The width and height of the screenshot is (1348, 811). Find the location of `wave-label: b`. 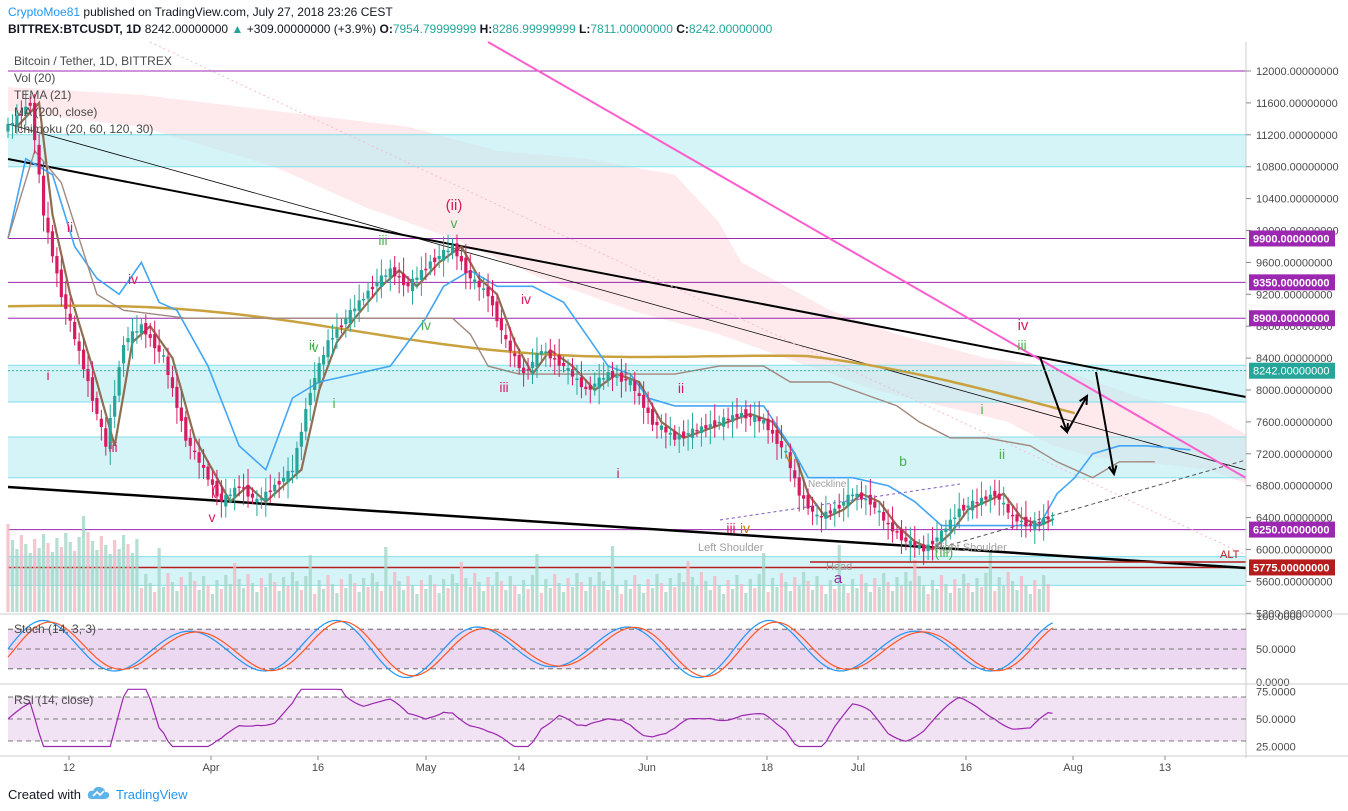

wave-label: b is located at coordinates (903, 461).